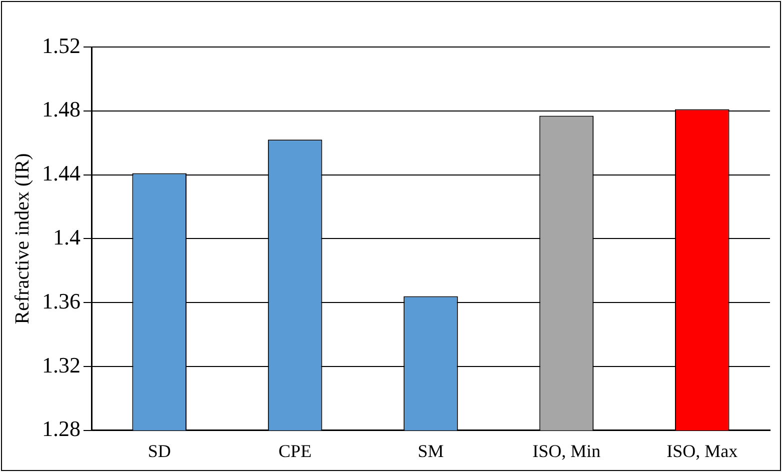 The image size is (782, 472). What do you see at coordinates (566, 450) in the screenshot?
I see `x-tick-label: ISO, Min` at bounding box center [566, 450].